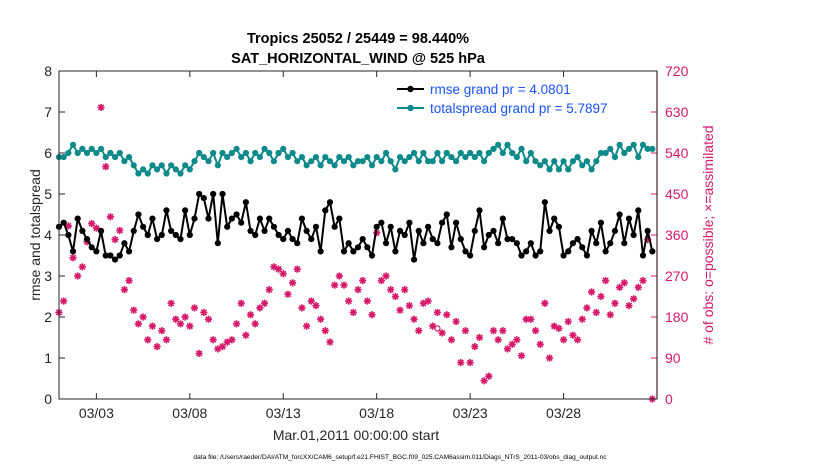 This screenshot has height=470, width=830. What do you see at coordinates (48, 399) in the screenshot?
I see `y-tick-label-left: 0` at bounding box center [48, 399].